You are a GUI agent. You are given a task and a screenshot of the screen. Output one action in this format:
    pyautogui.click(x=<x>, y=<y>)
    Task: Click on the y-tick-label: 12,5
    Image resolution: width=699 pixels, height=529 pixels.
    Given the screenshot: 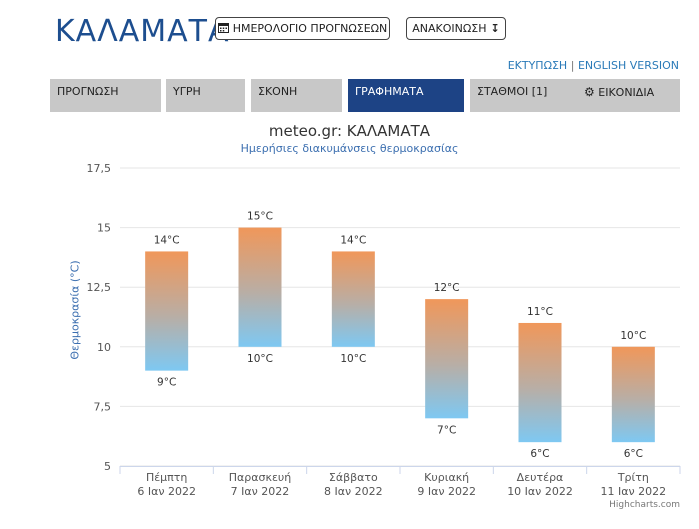 What is the action you would take?
    pyautogui.click(x=99, y=287)
    